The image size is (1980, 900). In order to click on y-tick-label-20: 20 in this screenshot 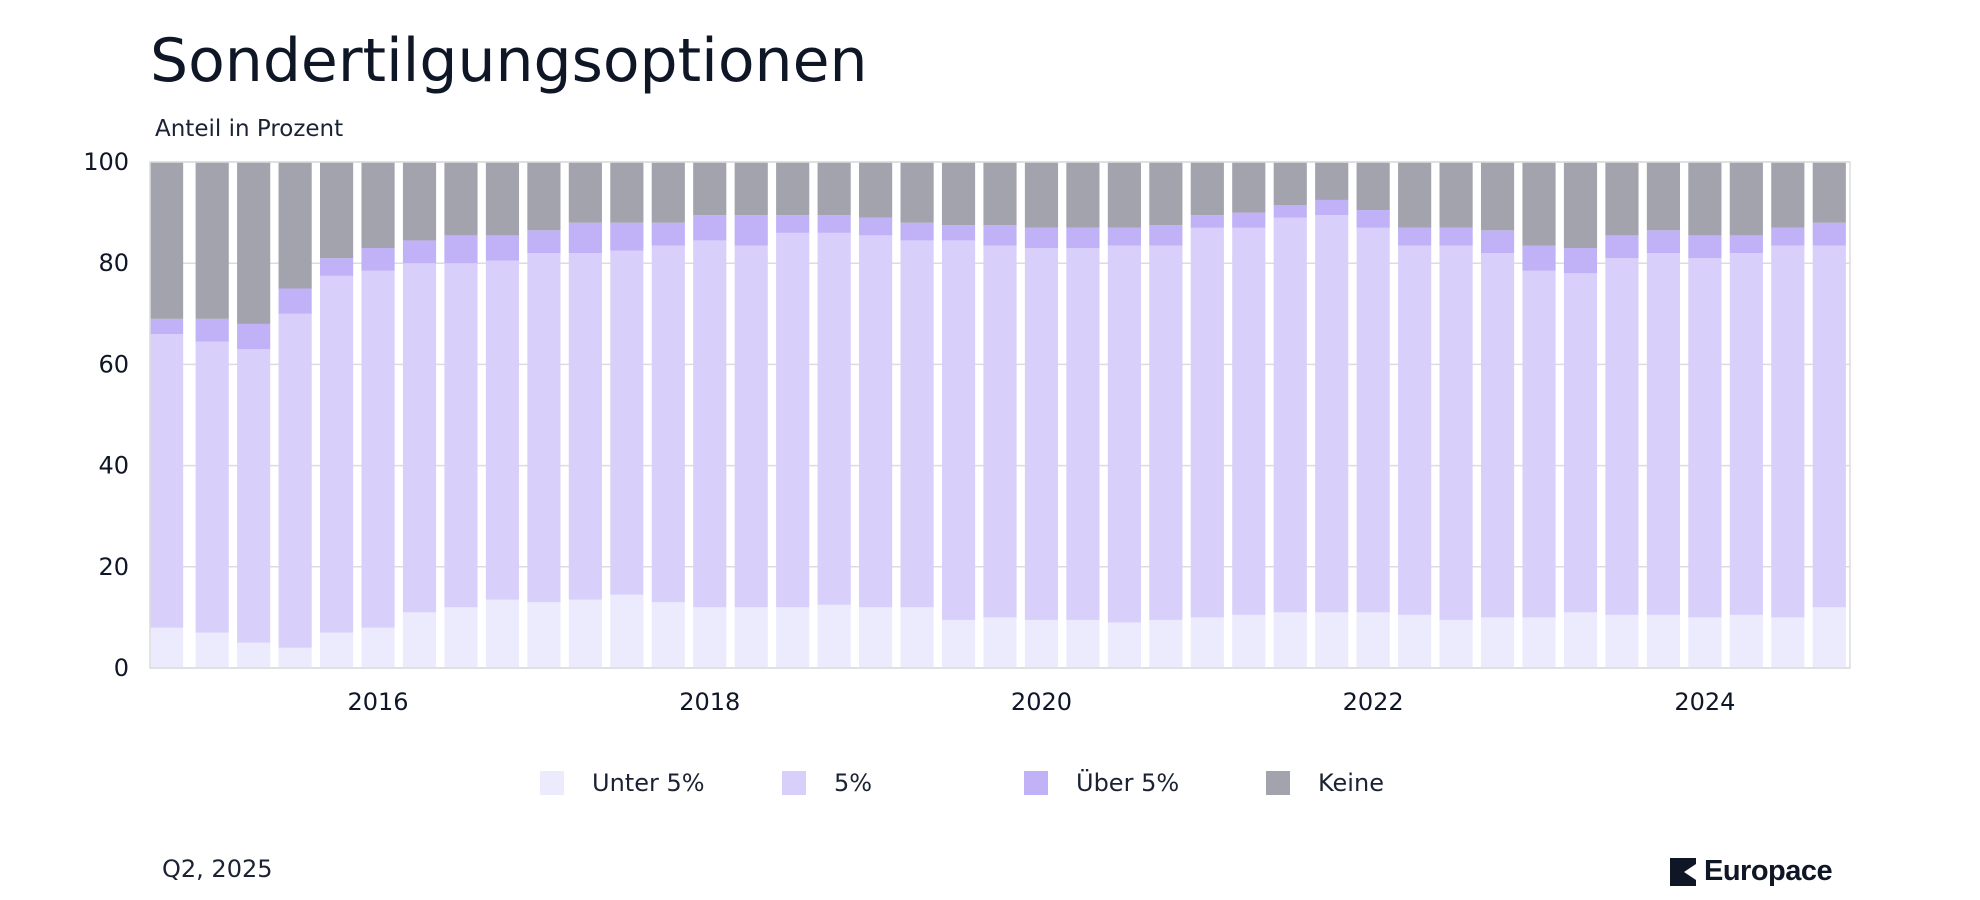, I will do `click(113, 567)`.